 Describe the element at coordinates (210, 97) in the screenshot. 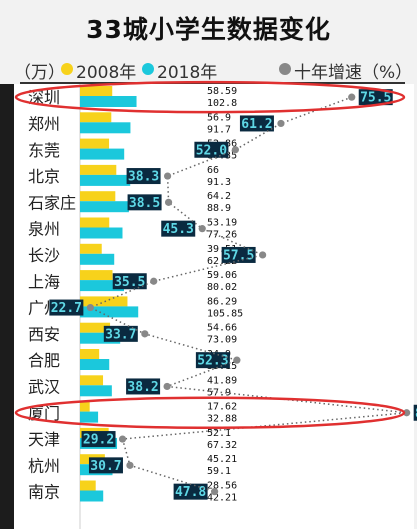

I see `highlight-ellipse` at that location.